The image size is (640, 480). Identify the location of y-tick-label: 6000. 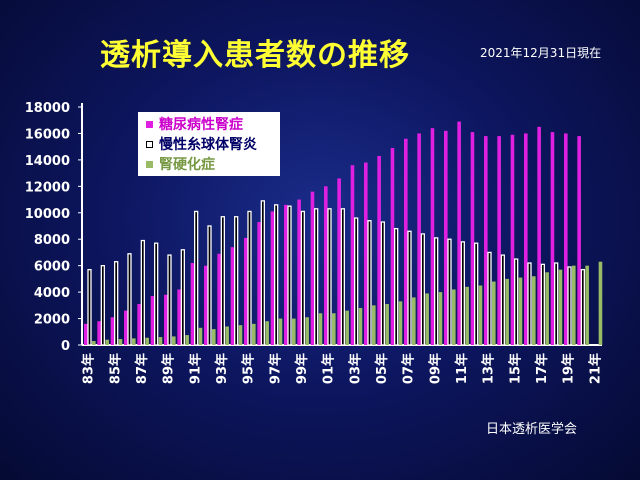
(52, 267).